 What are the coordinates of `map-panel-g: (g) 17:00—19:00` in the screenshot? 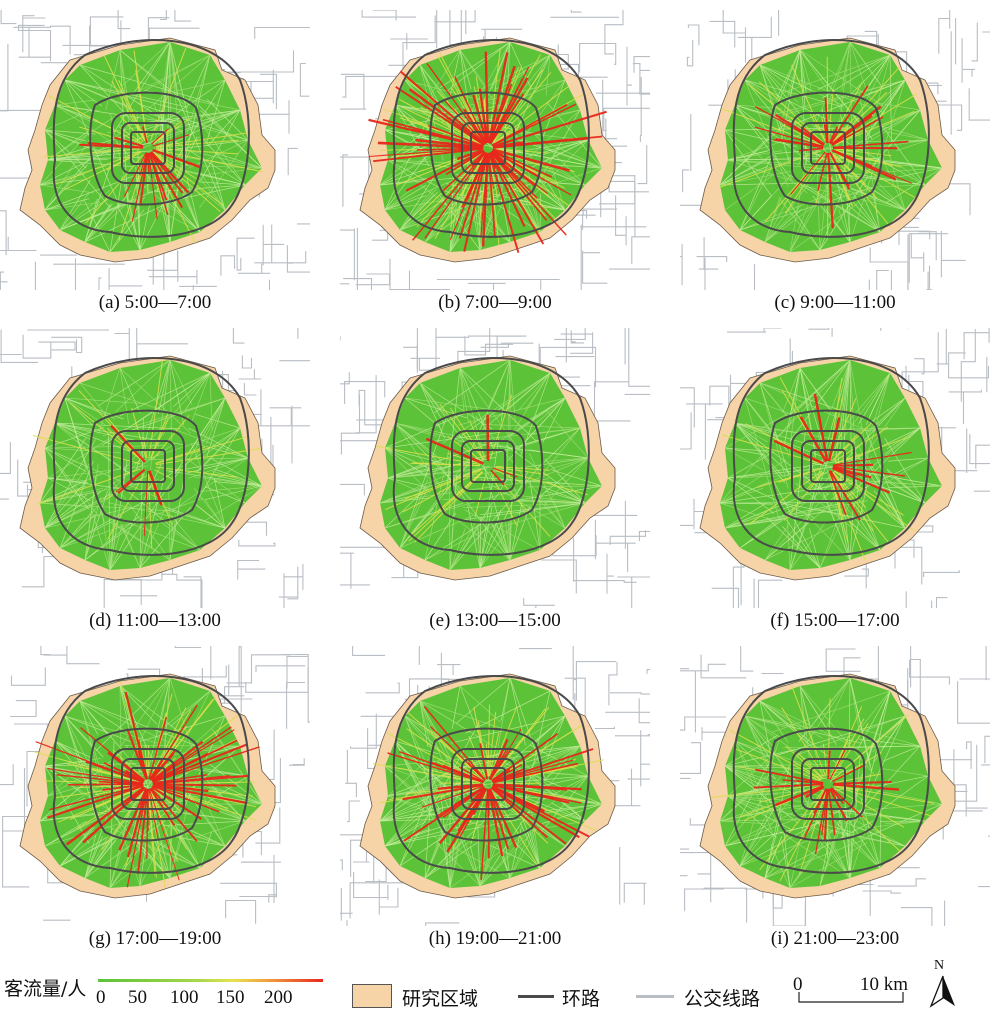 It's located at (155, 801).